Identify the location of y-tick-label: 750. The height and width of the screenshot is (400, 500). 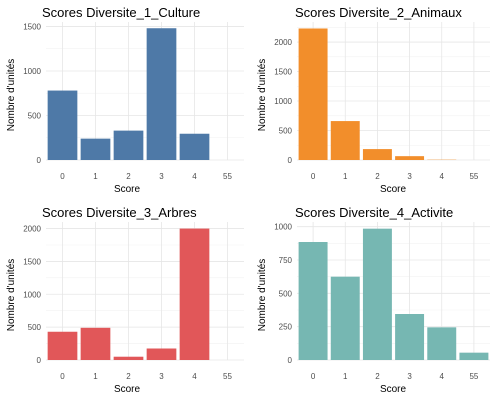
(286, 260).